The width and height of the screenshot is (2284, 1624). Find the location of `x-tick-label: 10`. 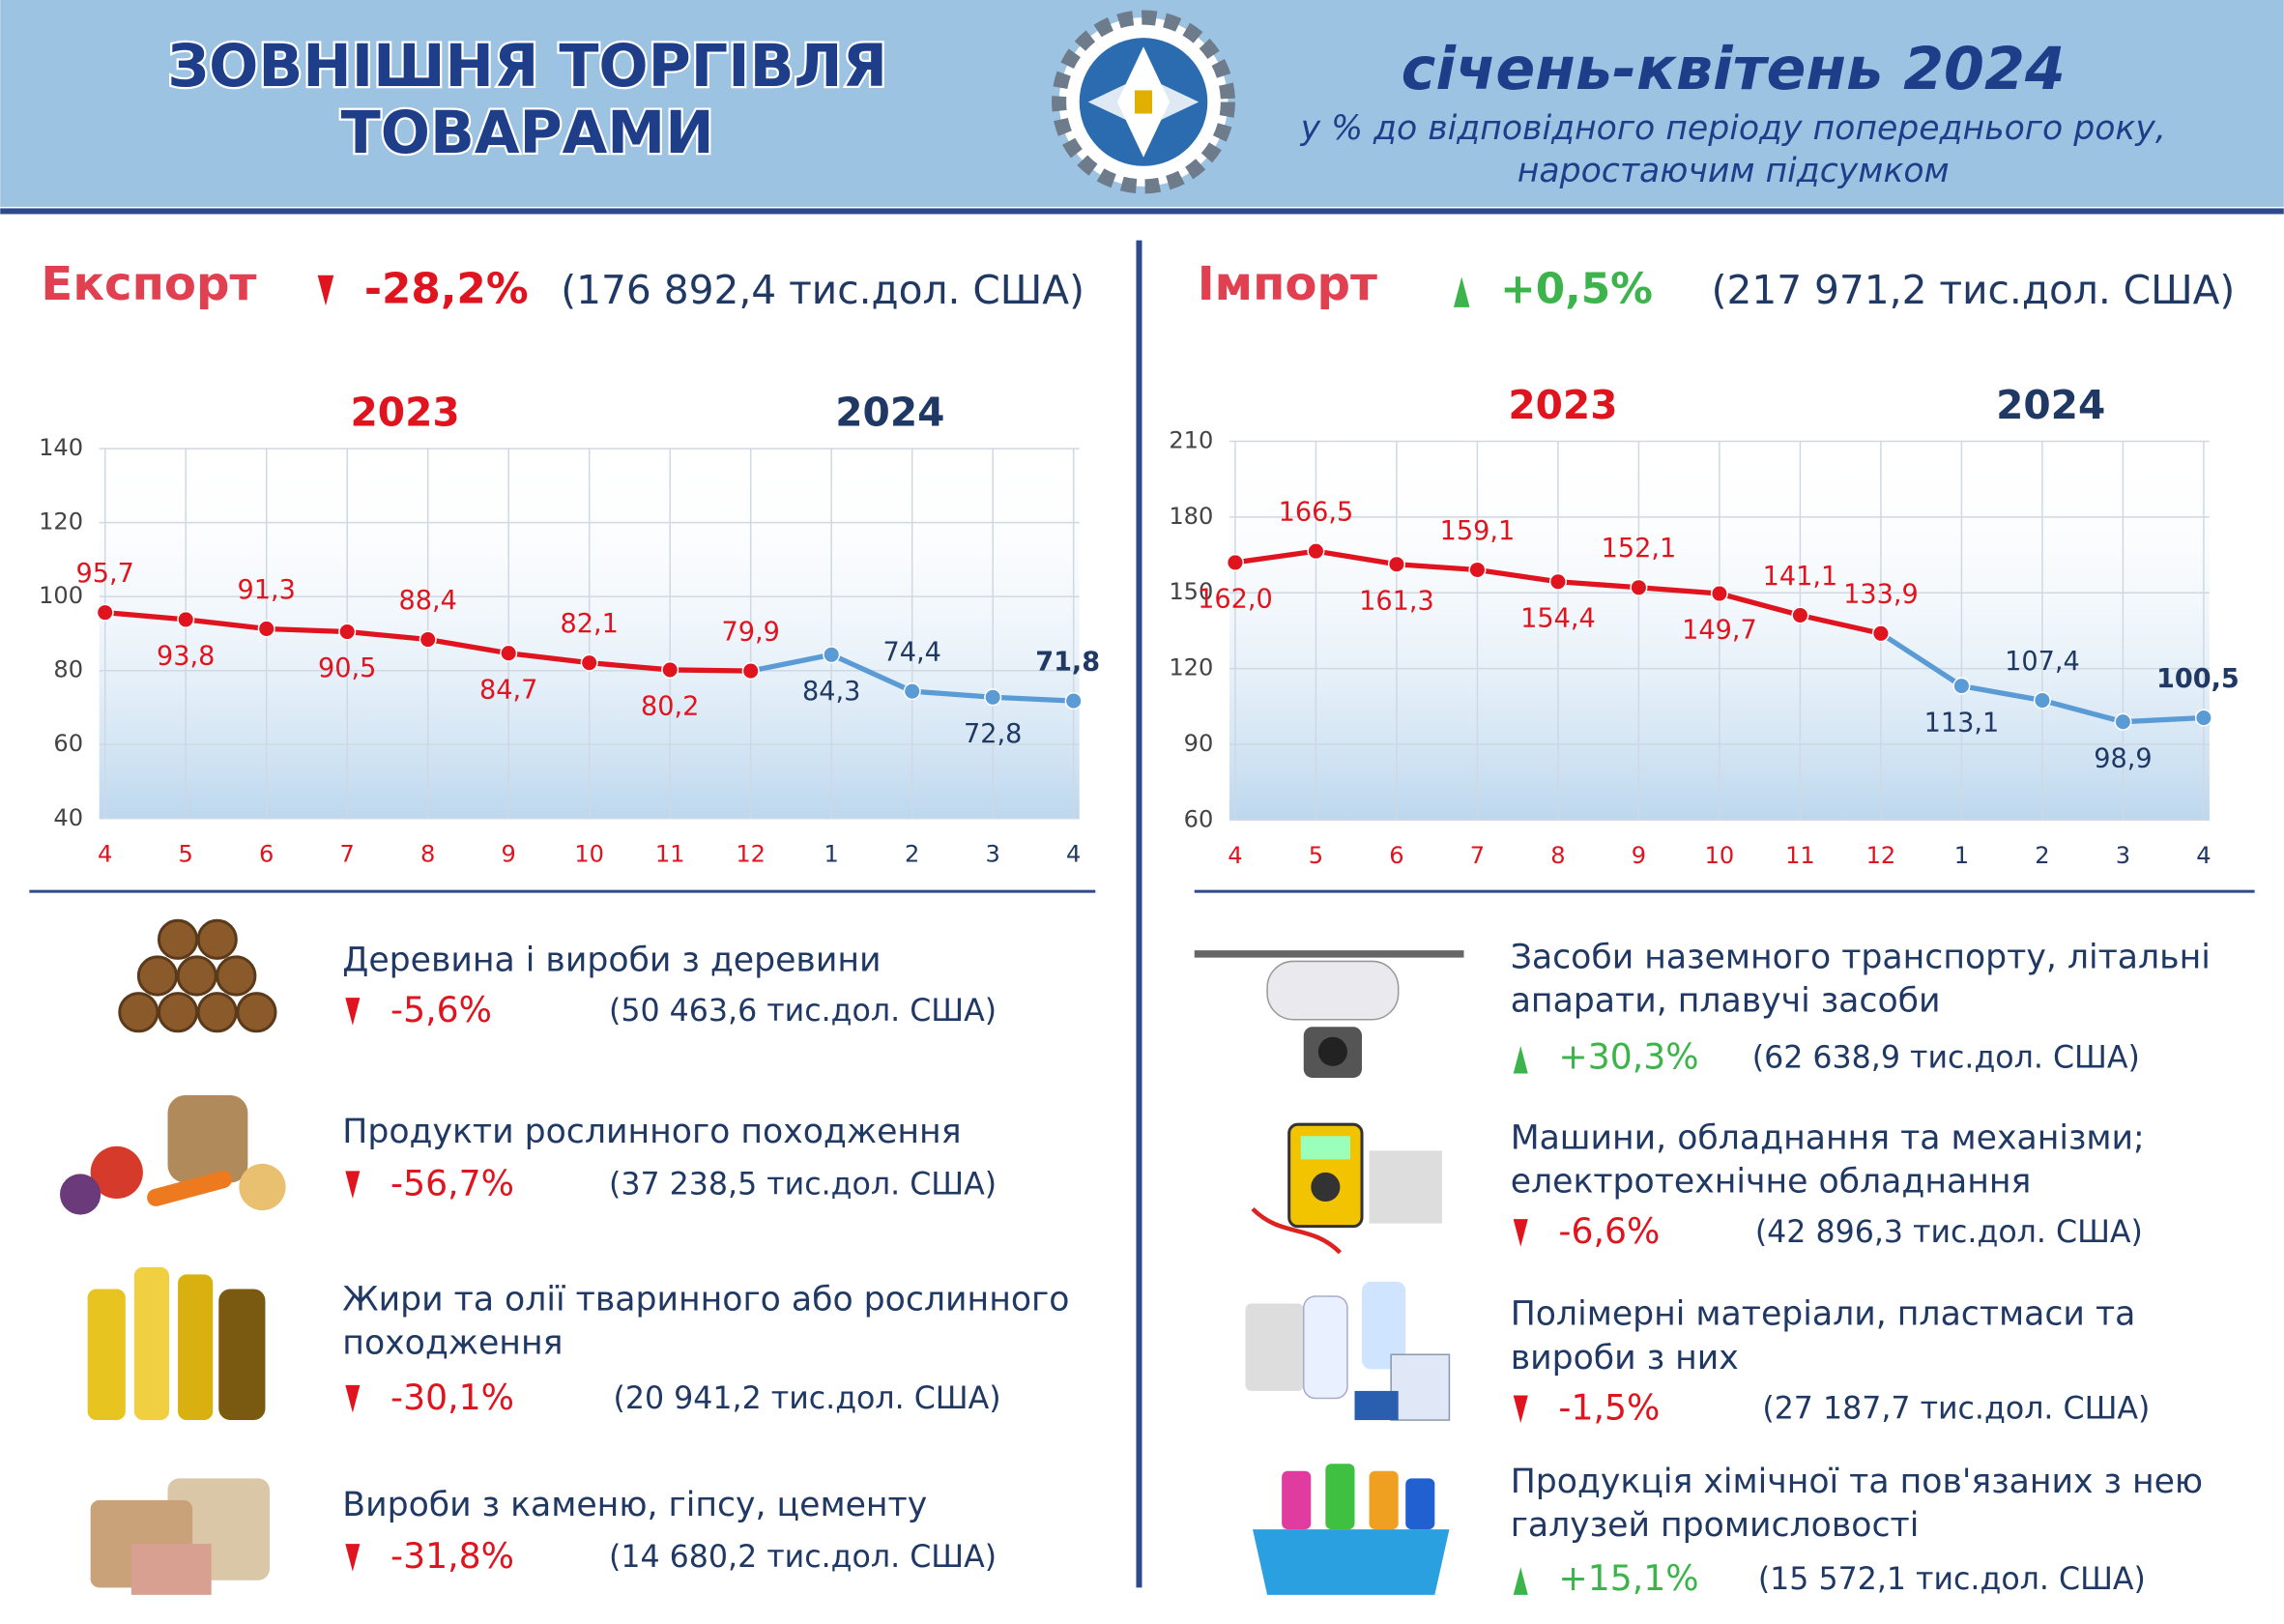

x-tick-label: 10 is located at coordinates (589, 854).